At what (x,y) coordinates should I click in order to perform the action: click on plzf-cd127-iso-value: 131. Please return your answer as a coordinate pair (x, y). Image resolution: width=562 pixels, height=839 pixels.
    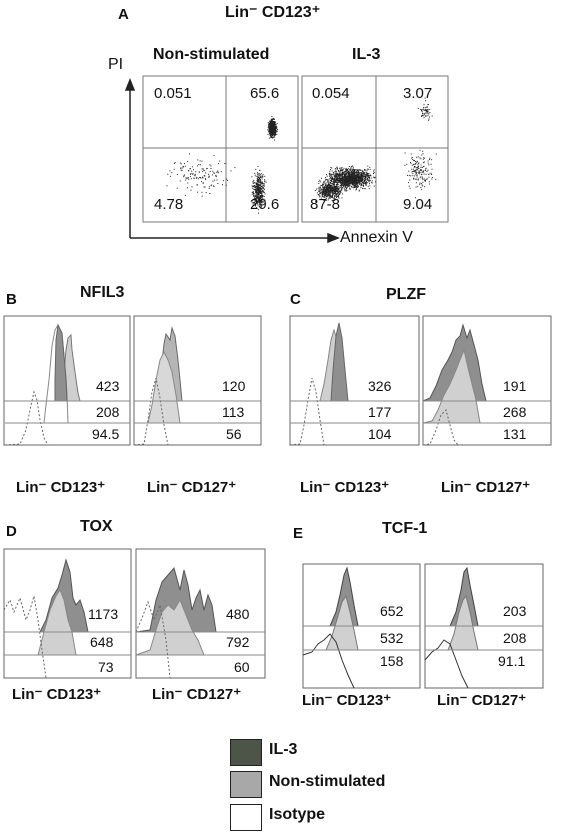
    Looking at the image, I should click on (515, 434).